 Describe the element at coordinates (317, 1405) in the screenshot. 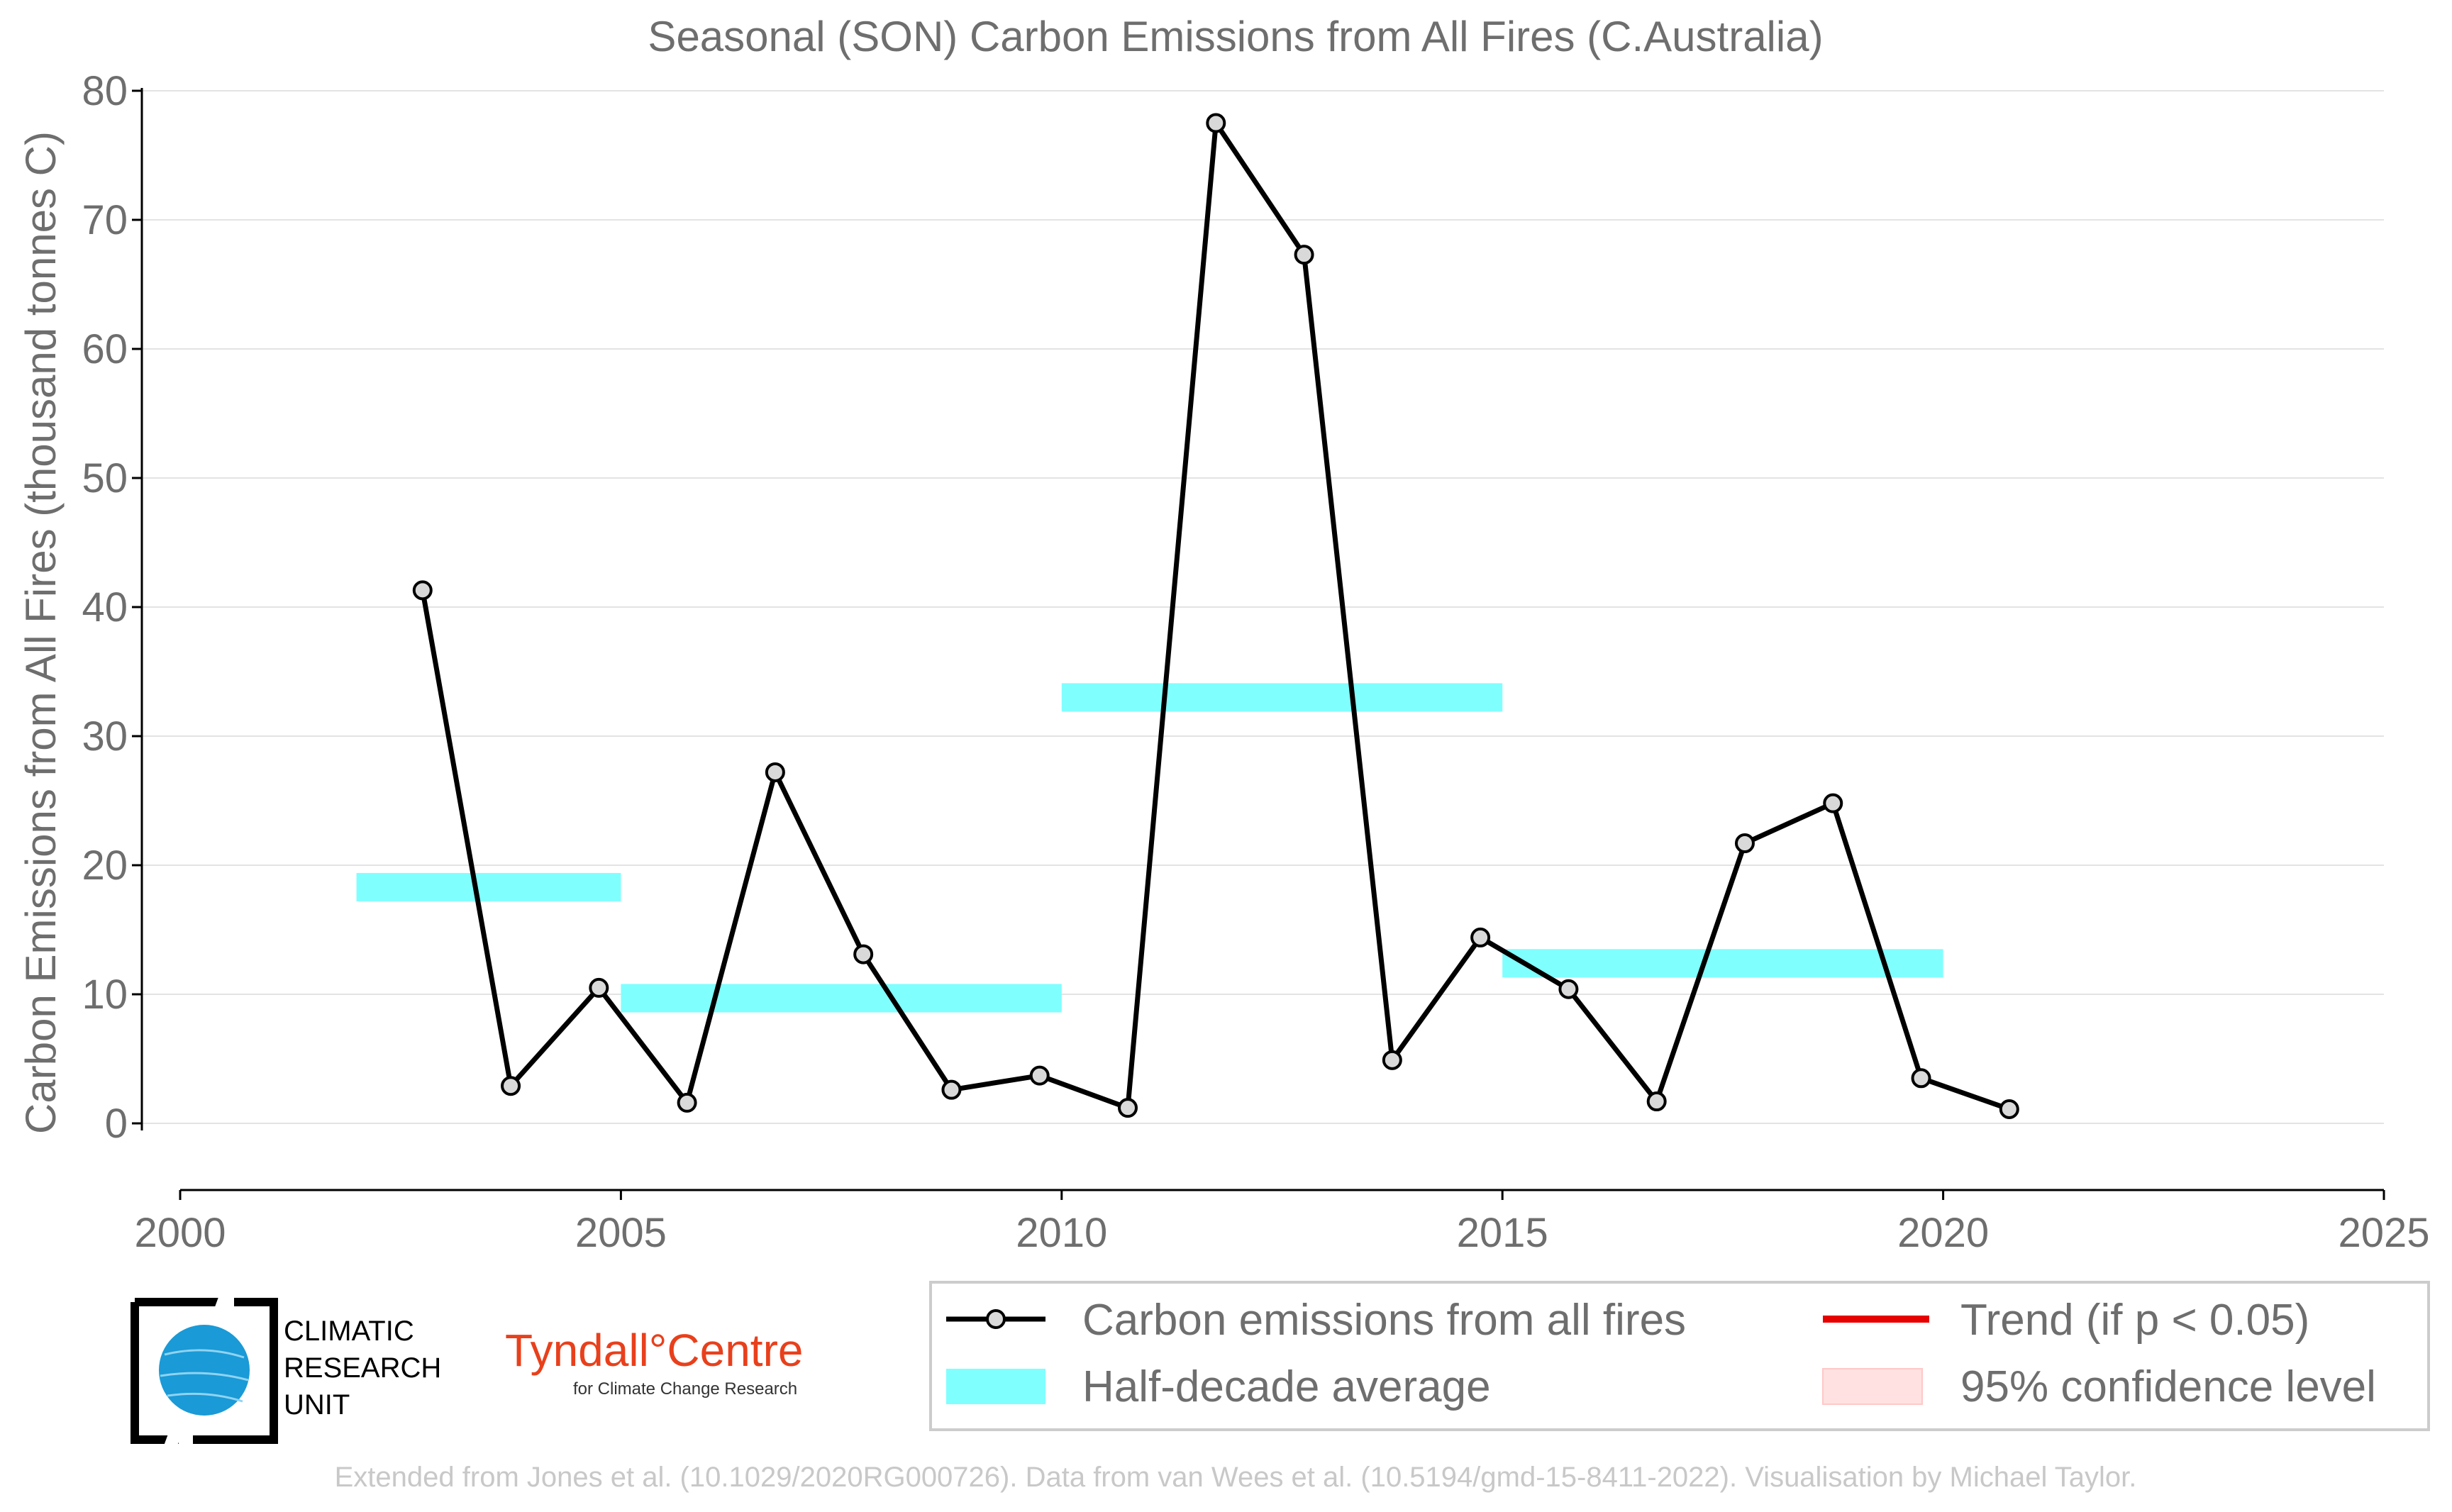

I see `cru-logo-line-3: UNIT` at that location.